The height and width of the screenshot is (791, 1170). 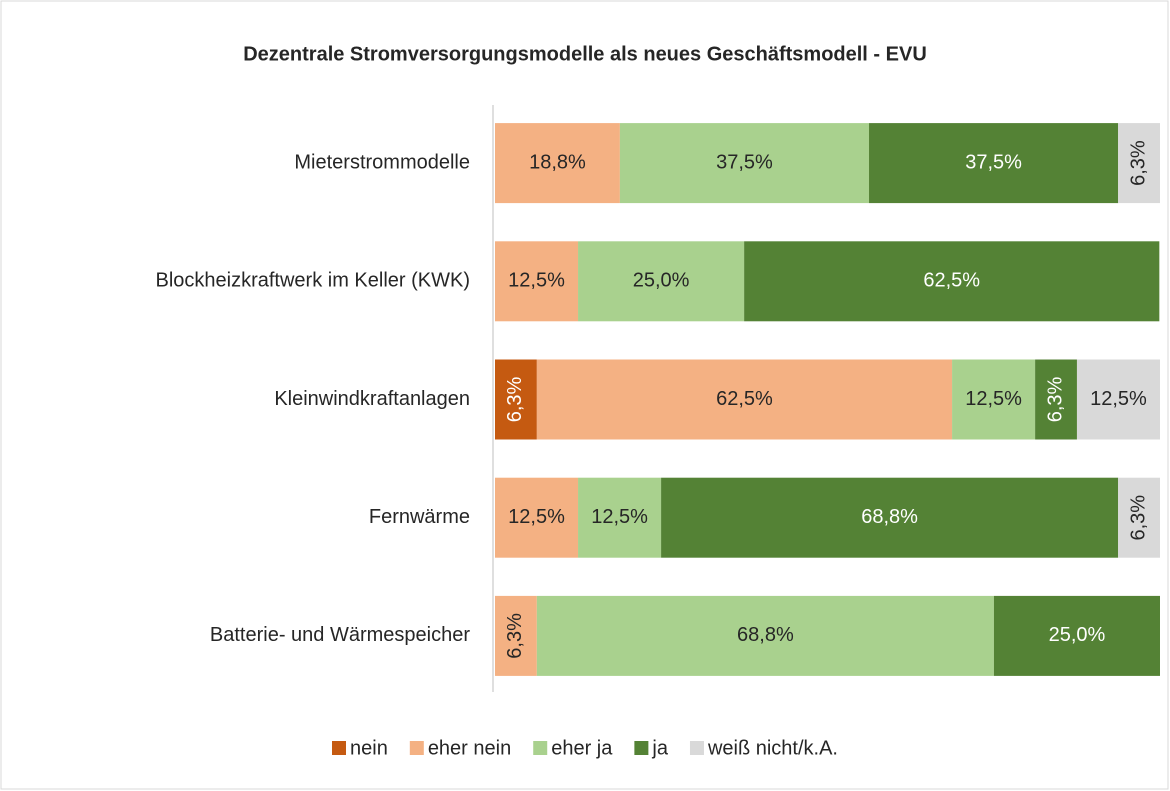 I want to click on legend-label: nein, so click(x=369, y=748).